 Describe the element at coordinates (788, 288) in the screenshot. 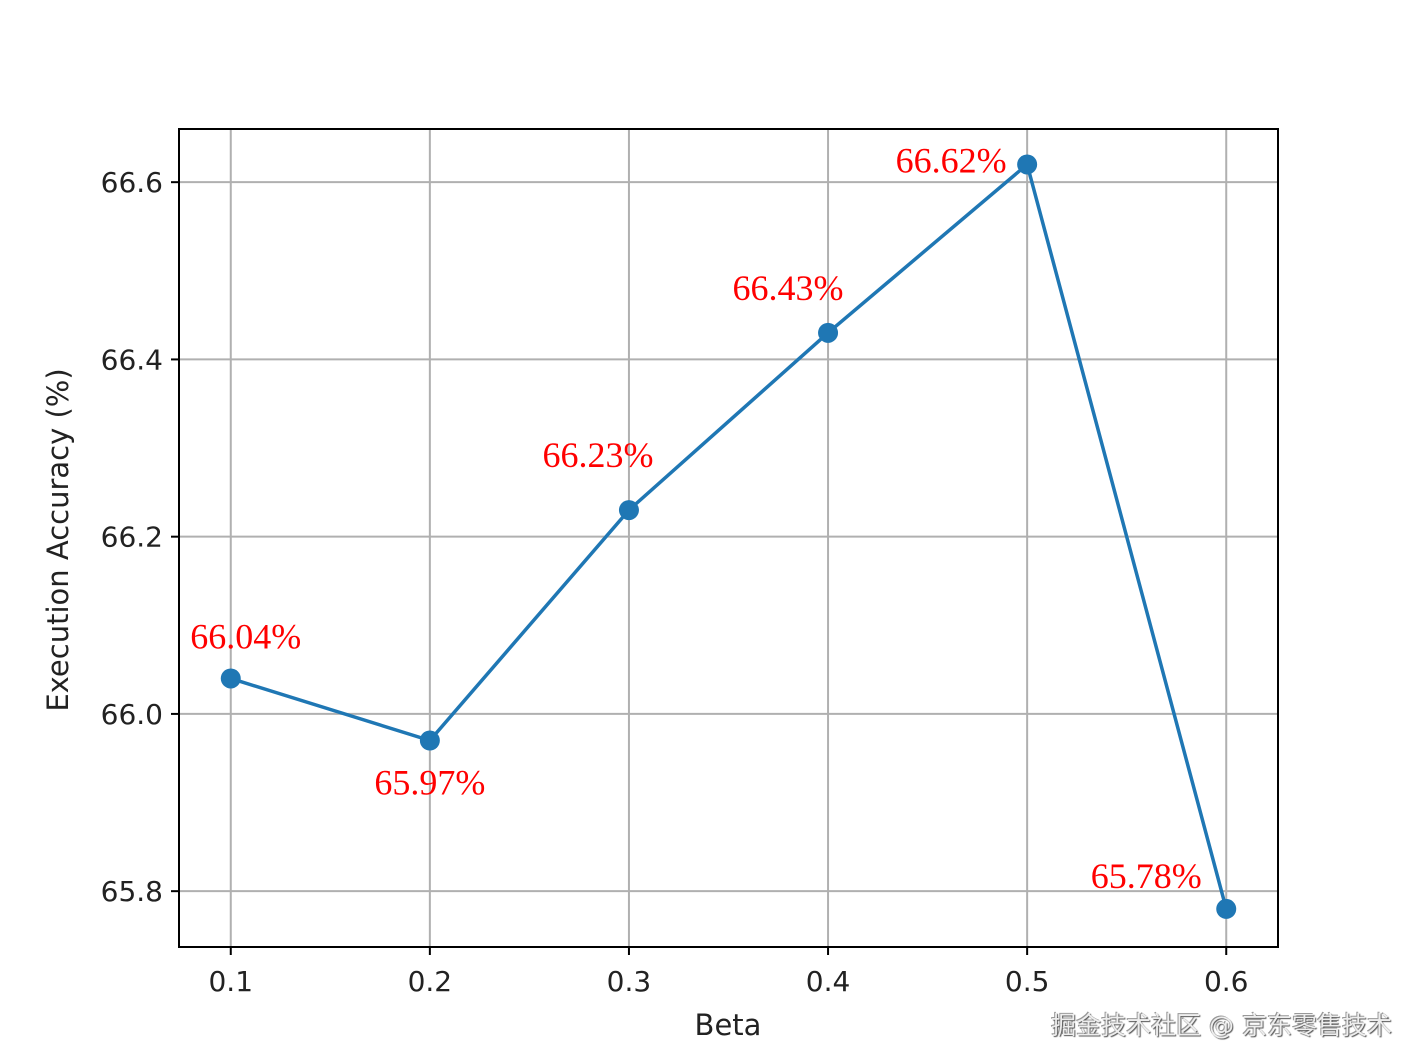

I see `data-label: 66.43%` at that location.